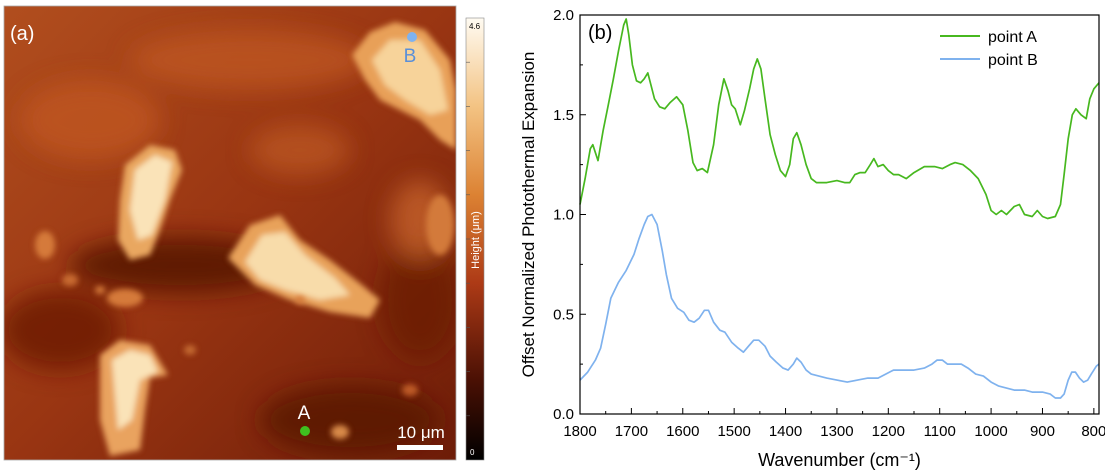 The height and width of the screenshot is (476, 1105). What do you see at coordinates (563, 15) in the screenshot?
I see `y-tick-label: 2.0` at bounding box center [563, 15].